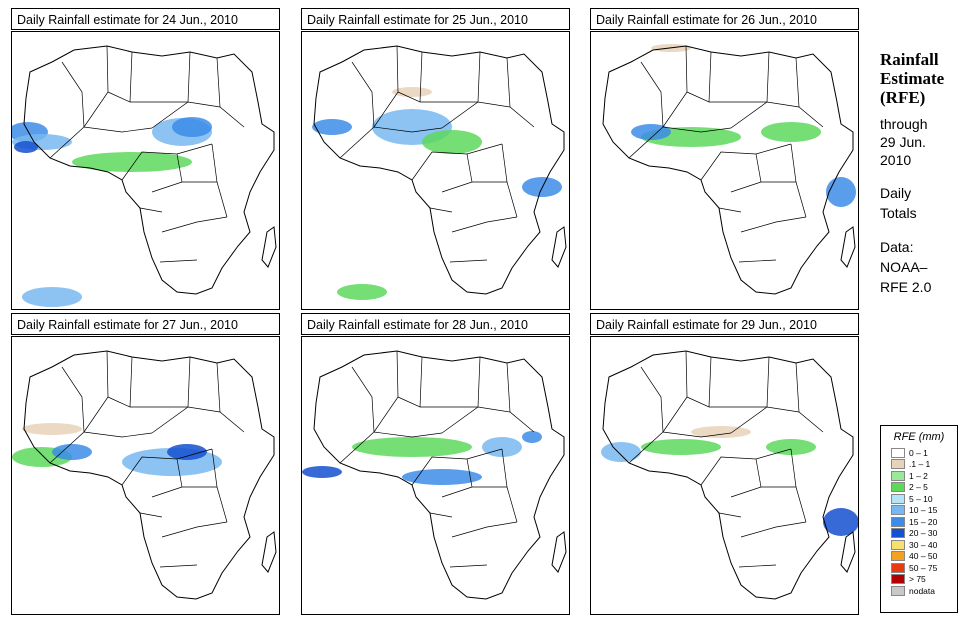 The image size is (967, 626). I want to click on through-date: 29 Jun., so click(903, 142).